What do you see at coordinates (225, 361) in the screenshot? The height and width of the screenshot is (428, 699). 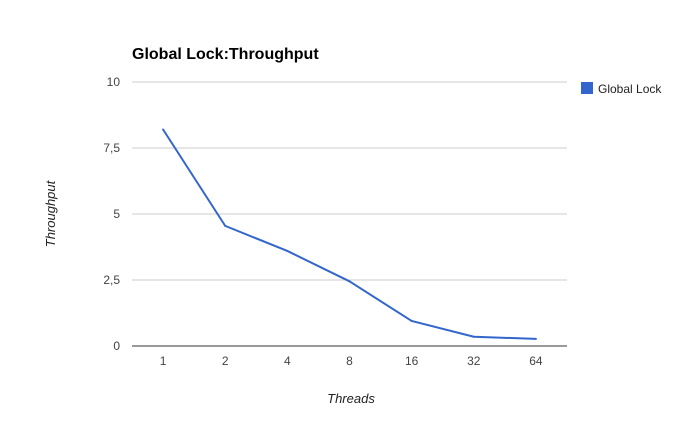 I see `x-tick-label: 2` at bounding box center [225, 361].